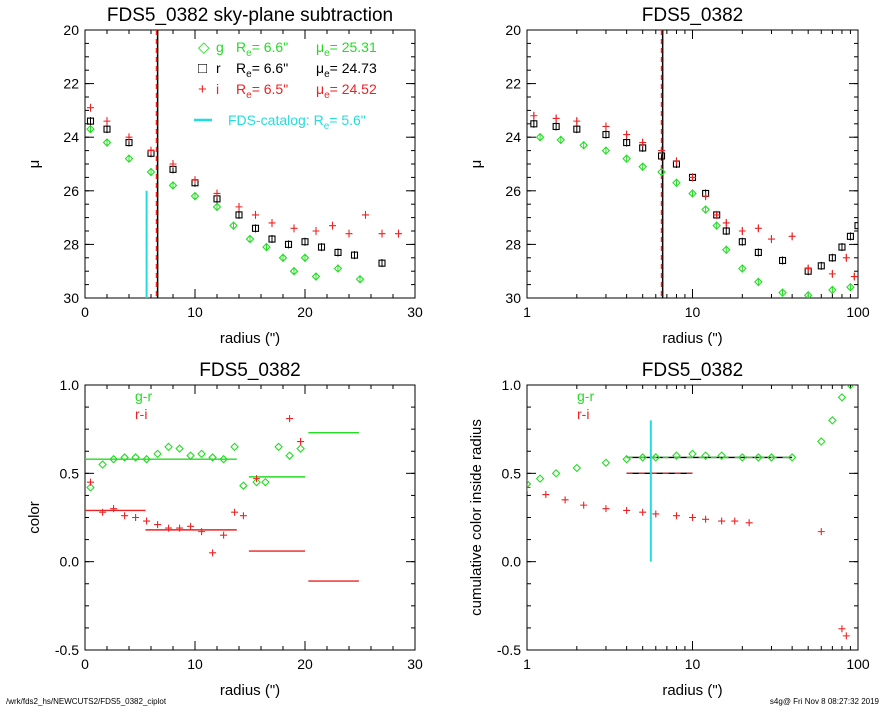 The image size is (885, 708). Describe the element at coordinates (476, 164) in the screenshot. I see `y-axis-label: μ` at that location.